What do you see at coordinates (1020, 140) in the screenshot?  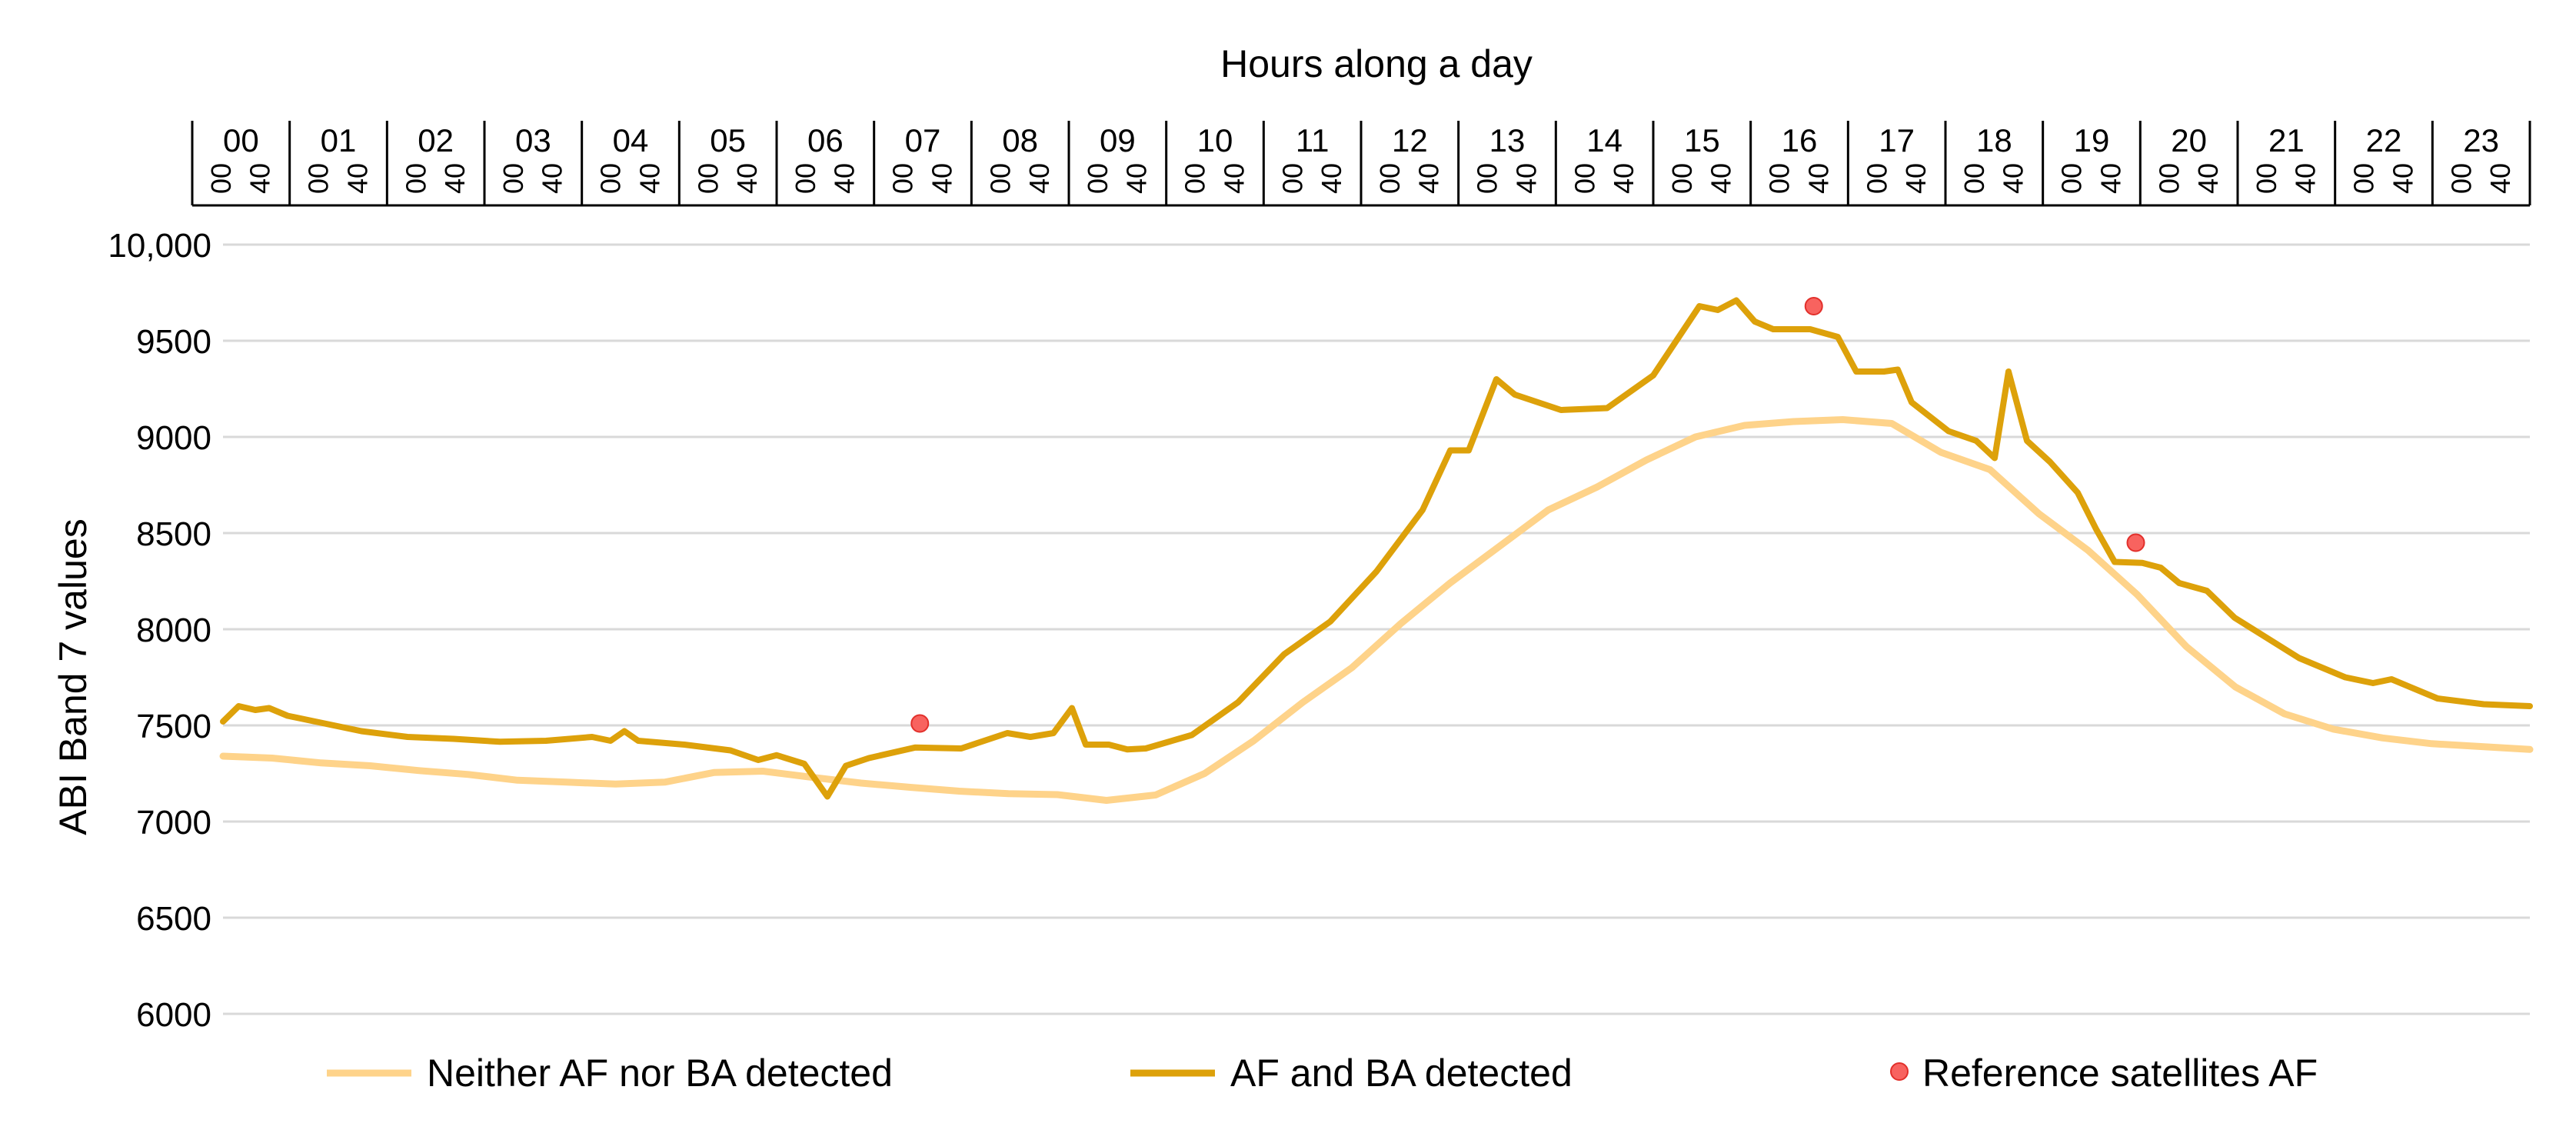 I see `hour-label: 08` at bounding box center [1020, 140].